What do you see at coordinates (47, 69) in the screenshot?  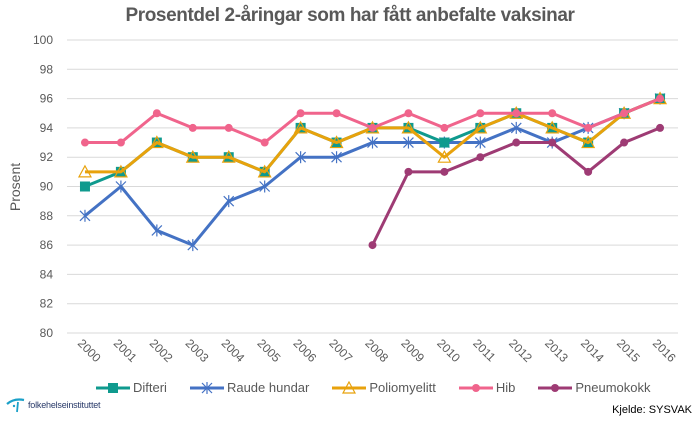 I see `y-tick-label: 98` at bounding box center [47, 69].